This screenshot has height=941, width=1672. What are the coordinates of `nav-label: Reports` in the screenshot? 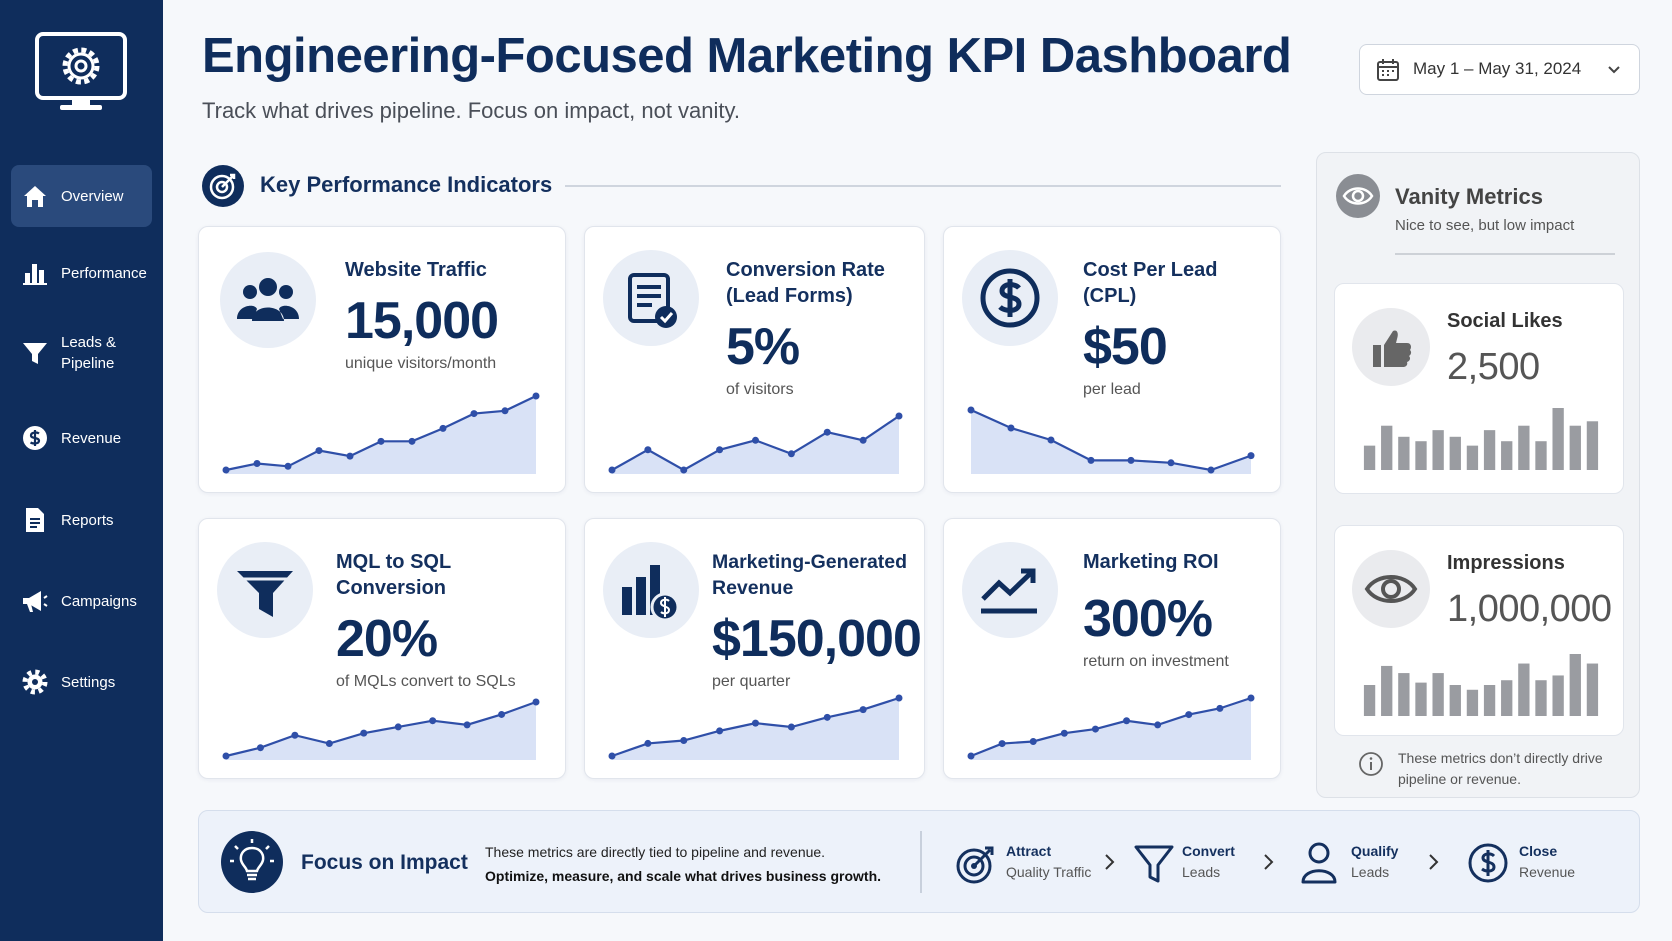 It's located at (87, 520).